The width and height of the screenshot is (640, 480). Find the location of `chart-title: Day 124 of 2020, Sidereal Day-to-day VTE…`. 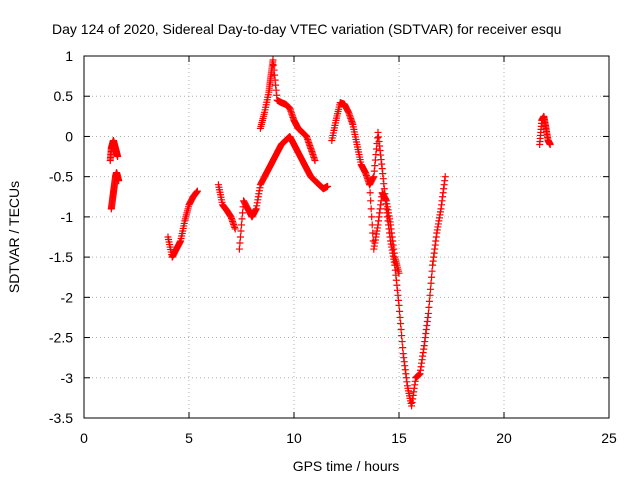

chart-title: Day 124 of 2020, Sidereal Day-to-day VTE… is located at coordinates (306, 29).